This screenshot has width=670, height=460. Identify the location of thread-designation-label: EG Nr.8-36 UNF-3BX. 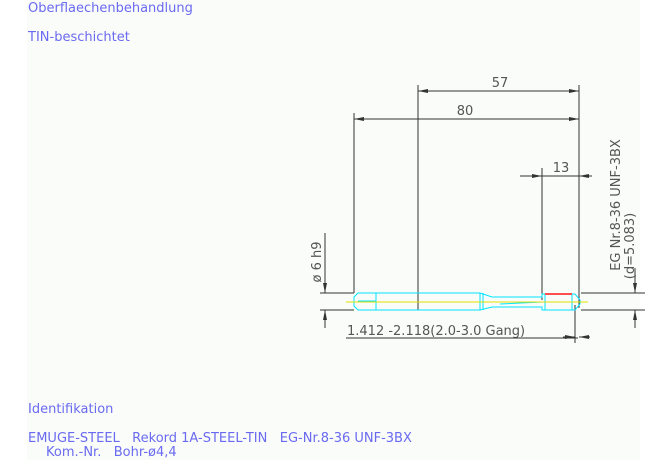
(616, 205).